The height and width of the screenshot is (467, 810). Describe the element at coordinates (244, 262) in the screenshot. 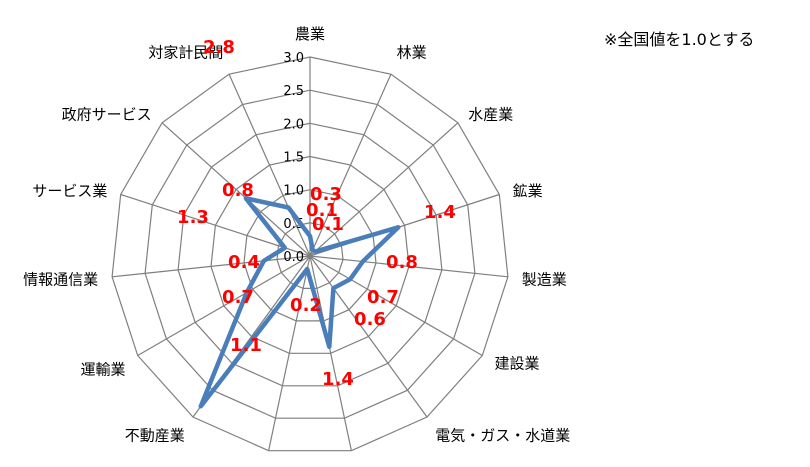

I see `value-label: 0.4` at that location.